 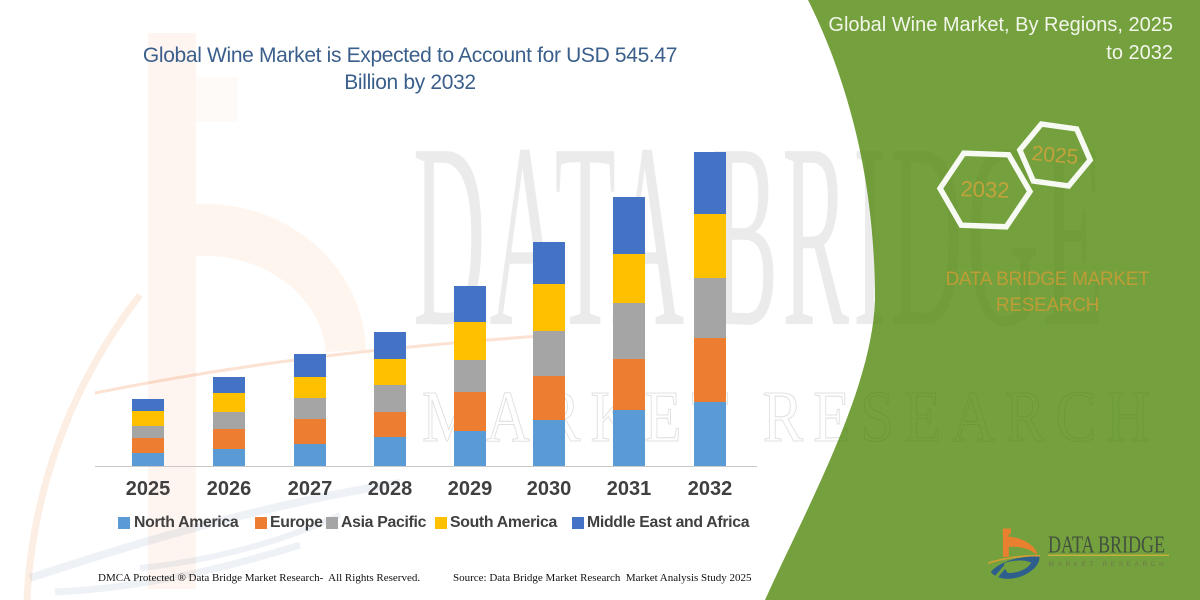 What do you see at coordinates (1055, 155) in the screenshot?
I see `svg-text: 2025` at bounding box center [1055, 155].